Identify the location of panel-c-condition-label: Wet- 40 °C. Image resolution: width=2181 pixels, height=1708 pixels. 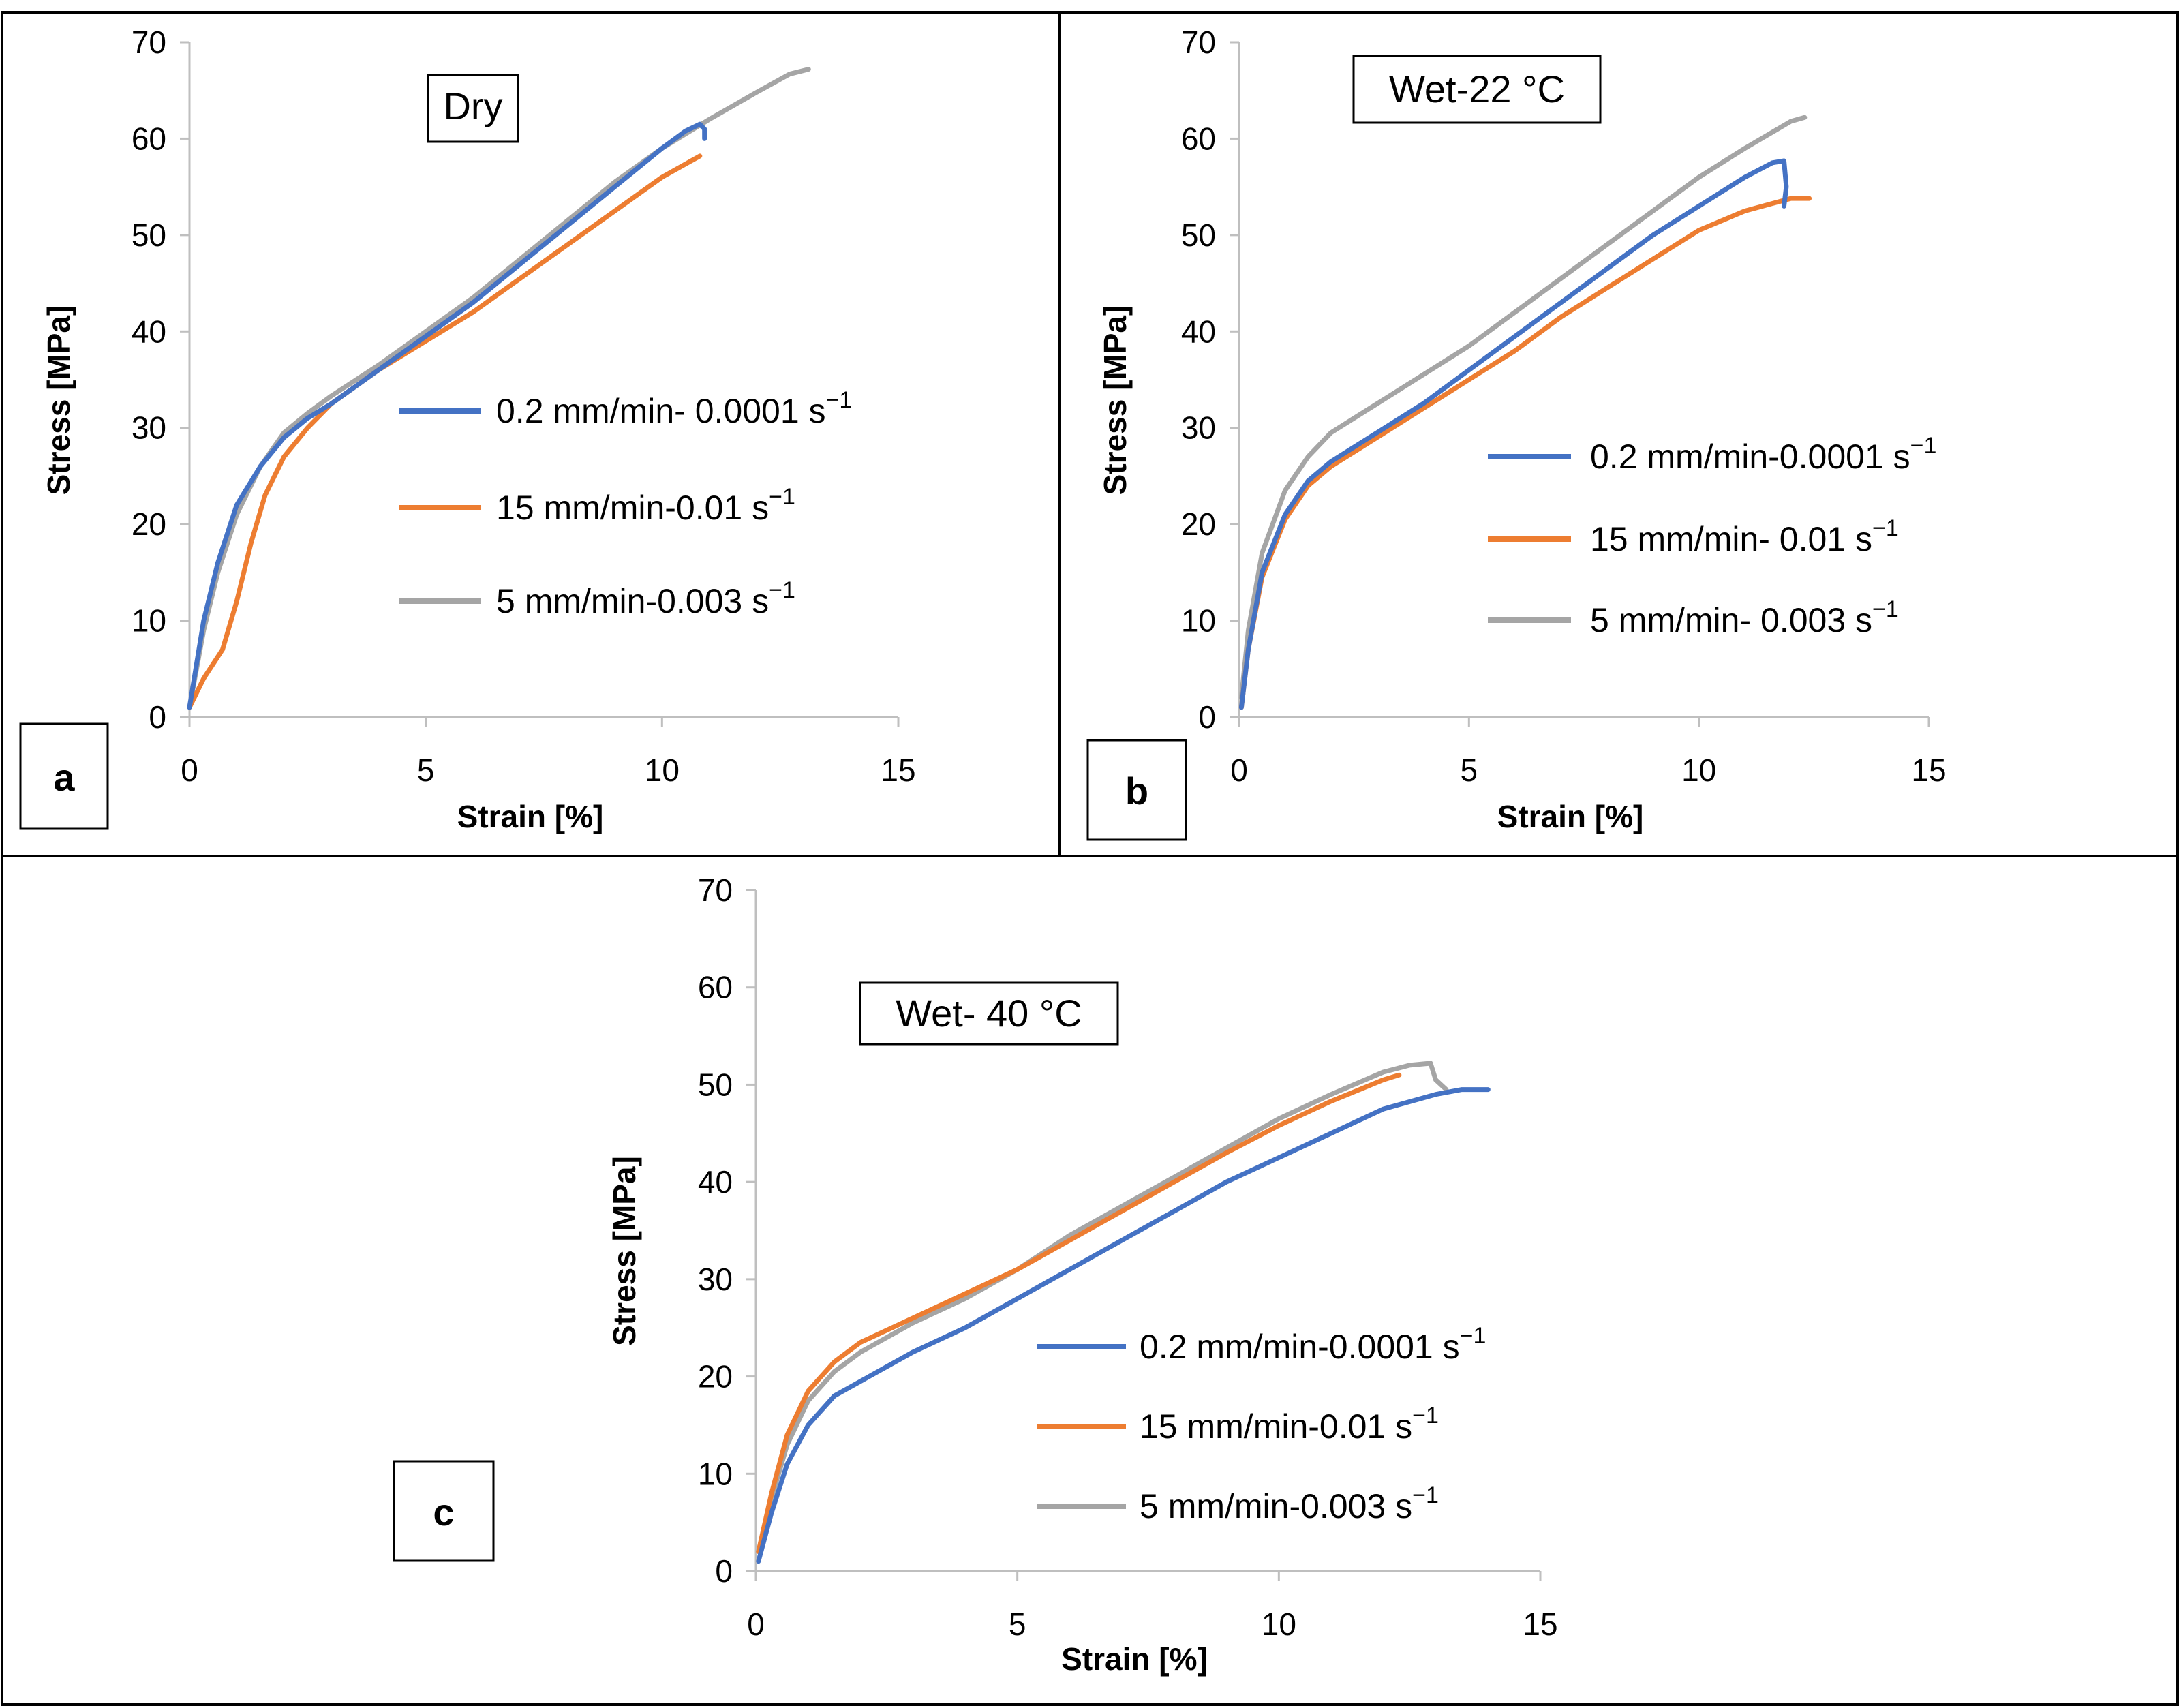
(989, 1013).